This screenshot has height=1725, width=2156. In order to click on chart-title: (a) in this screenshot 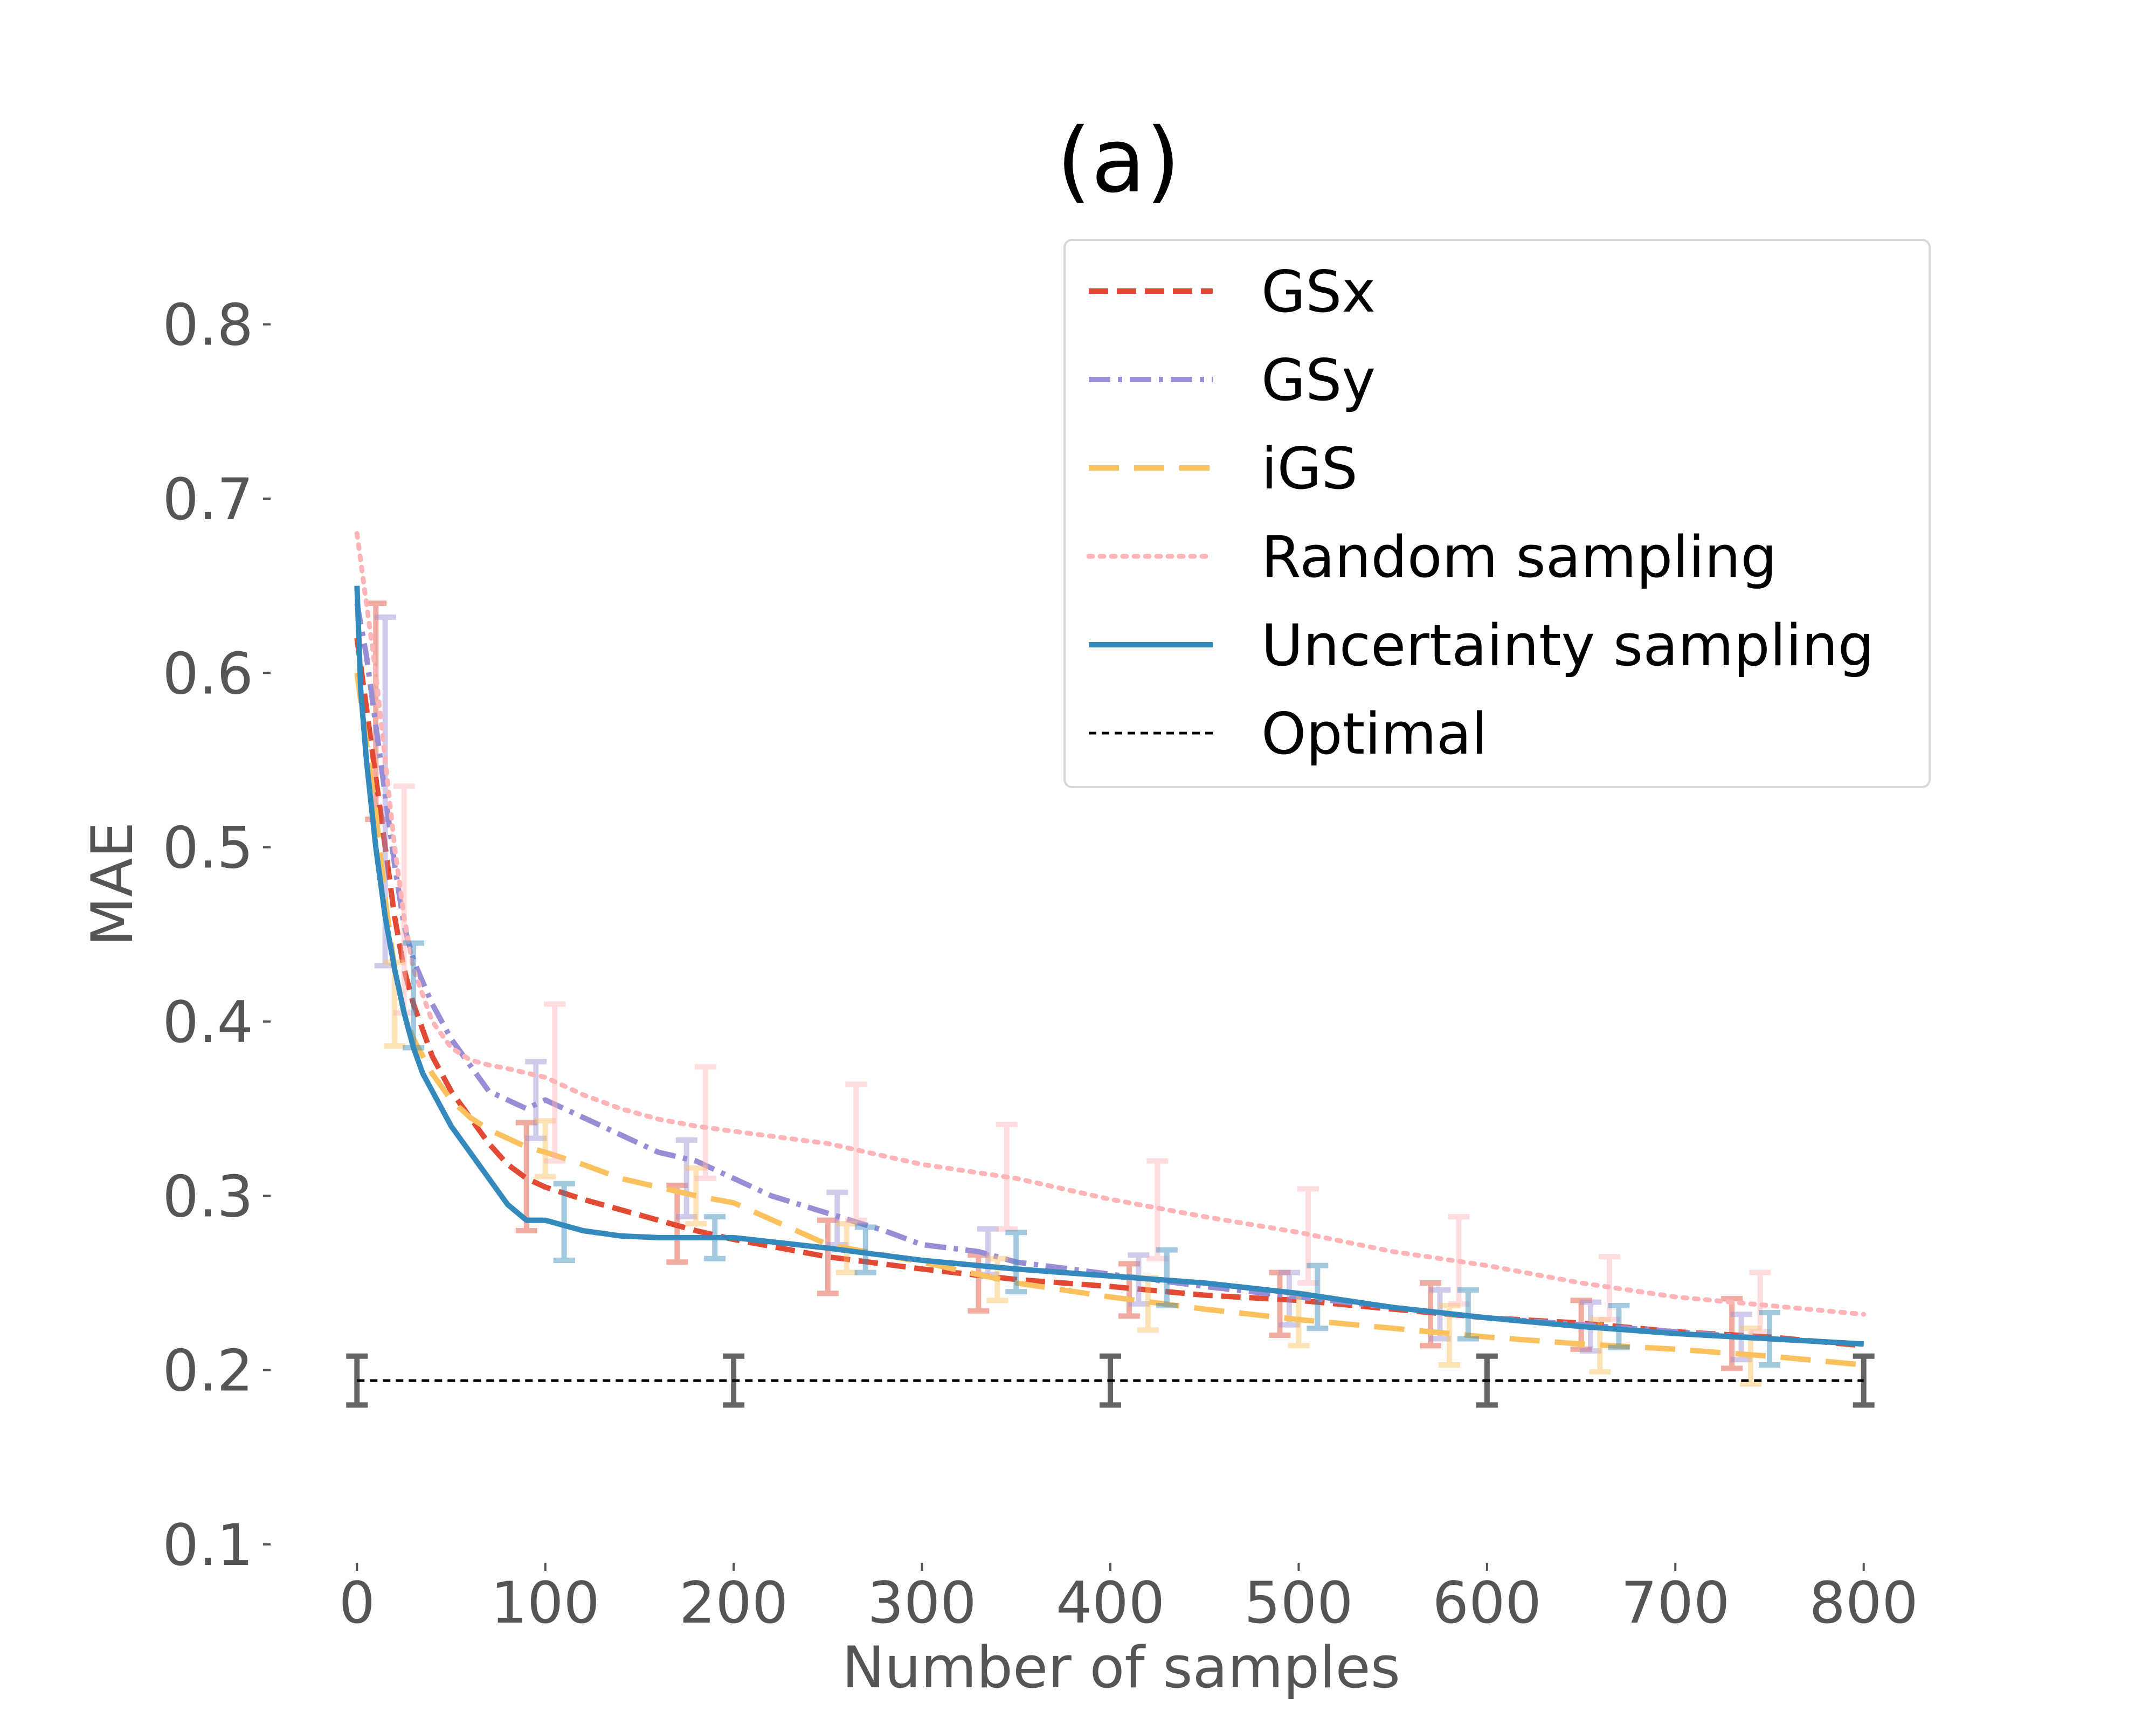, I will do `click(1118, 160)`.